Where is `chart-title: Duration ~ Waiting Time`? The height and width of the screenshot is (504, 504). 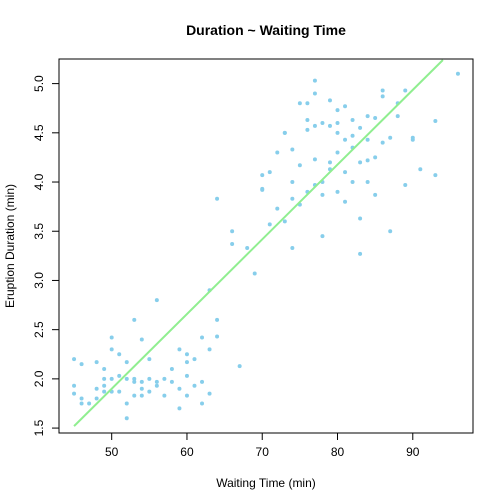
chart-title: Duration ~ Waiting Time is located at coordinates (266, 30).